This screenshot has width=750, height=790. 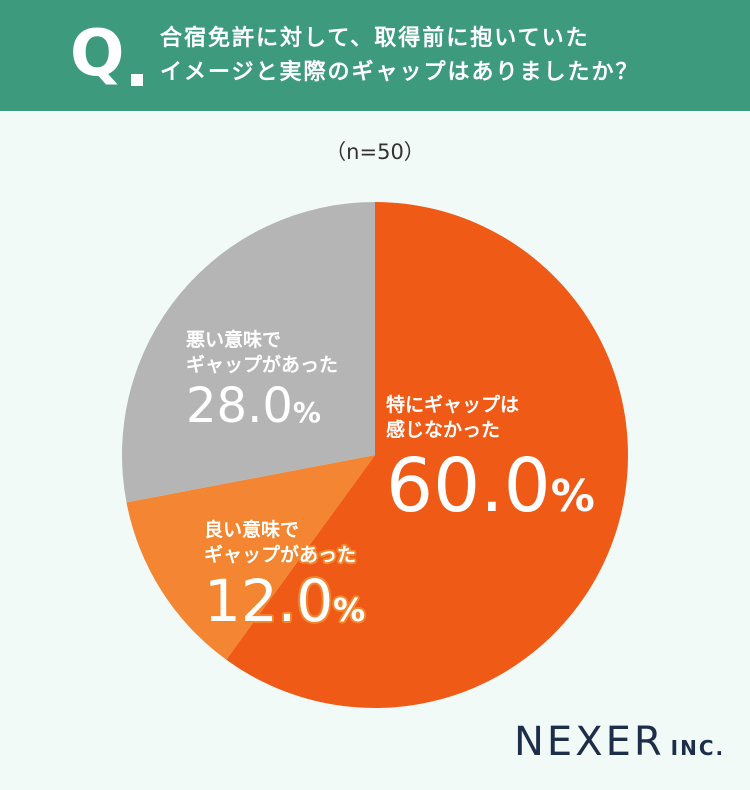 I want to click on slice-label-good-gap: 良い意味で ギャップがあった 12.0%, so click(x=284, y=574).